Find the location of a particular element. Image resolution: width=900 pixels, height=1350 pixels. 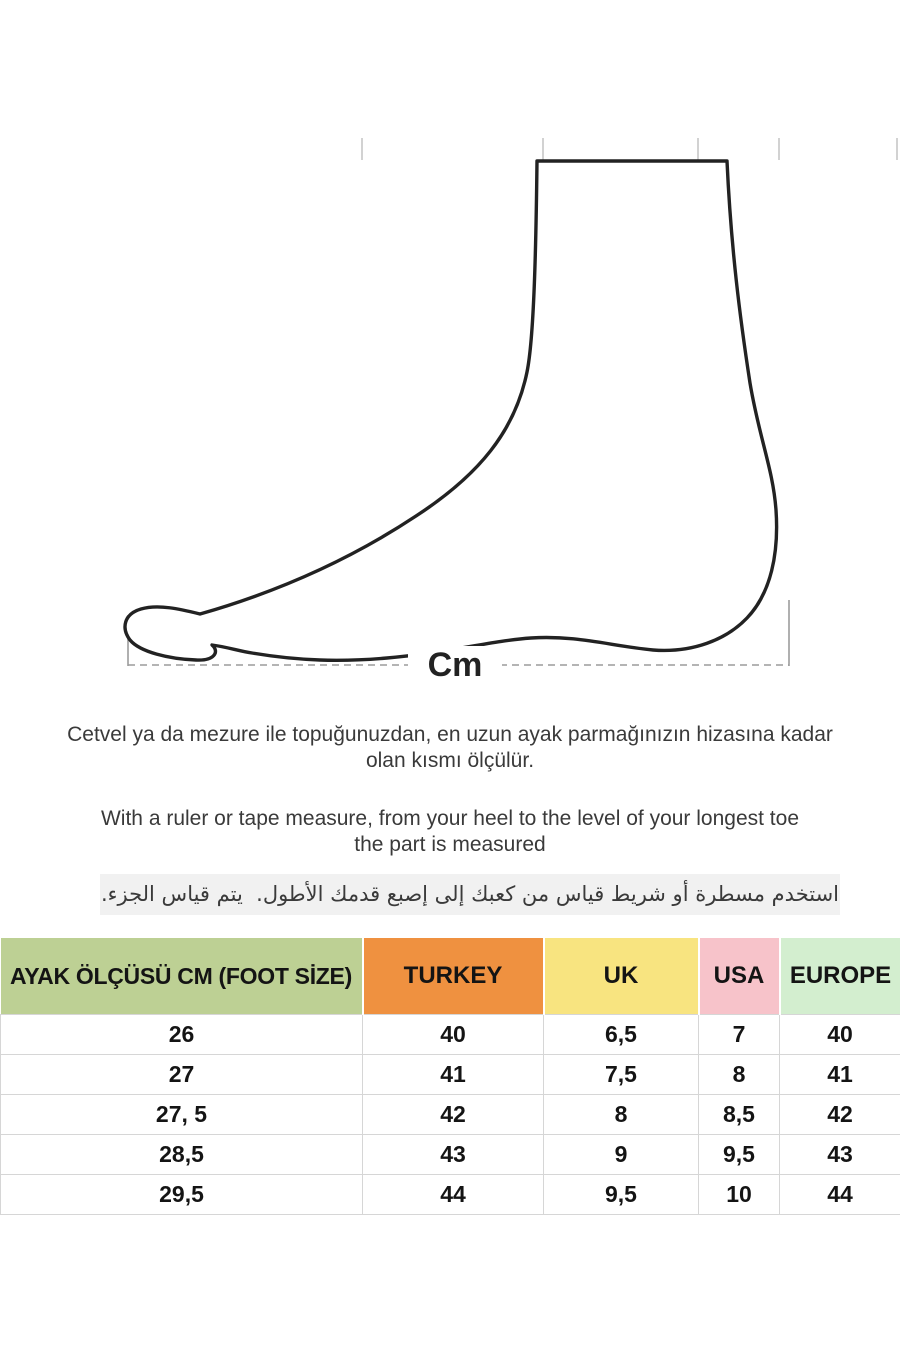

header-cell-usa: USA is located at coordinates (738, 976).